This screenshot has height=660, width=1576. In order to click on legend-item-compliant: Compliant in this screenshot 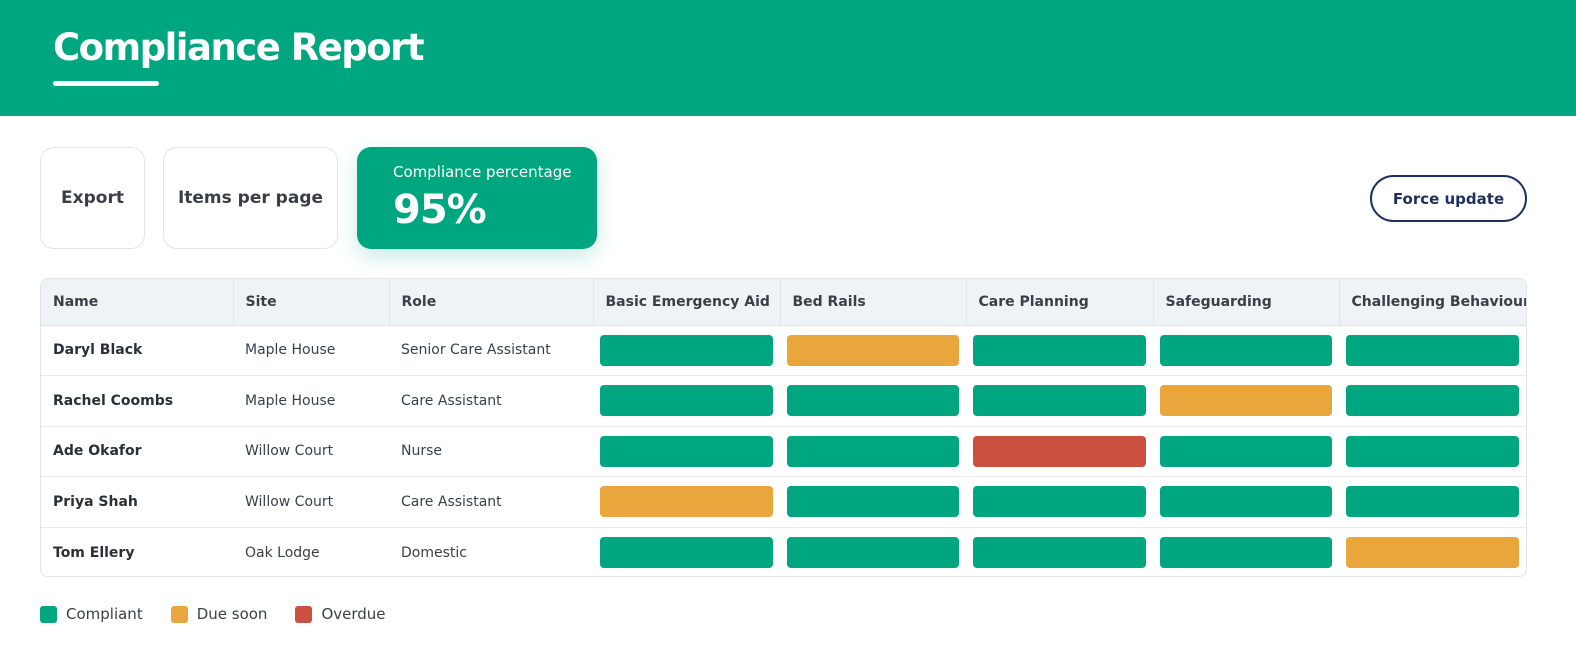, I will do `click(91, 614)`.